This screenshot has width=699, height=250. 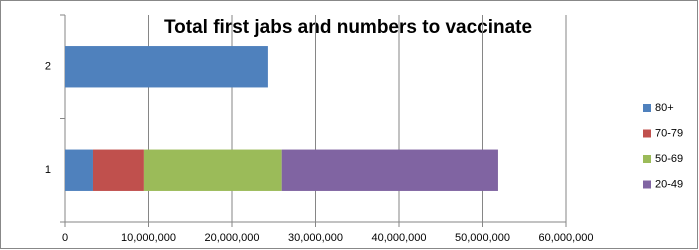 What do you see at coordinates (48, 67) in the screenshot?
I see `y-tick-label: 2` at bounding box center [48, 67].